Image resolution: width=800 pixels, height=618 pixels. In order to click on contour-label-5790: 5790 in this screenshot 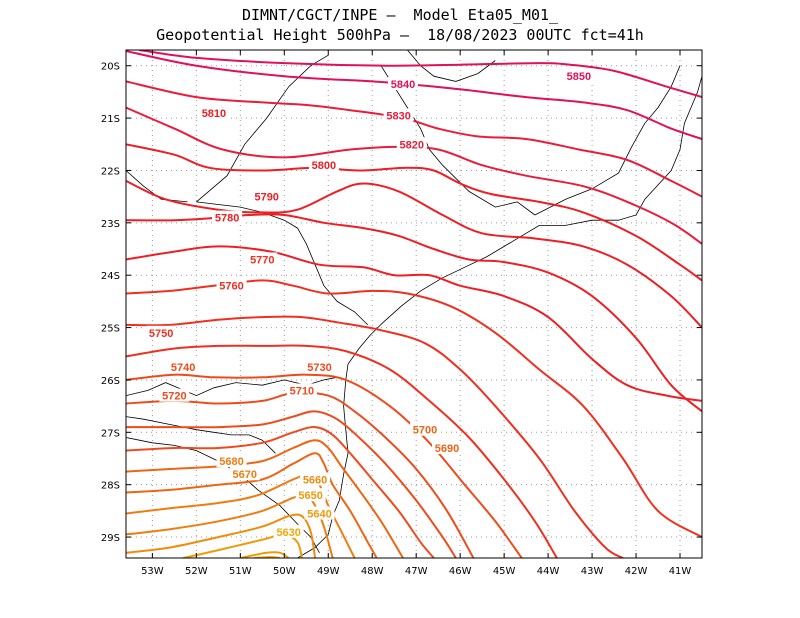, I will do `click(266, 198)`.